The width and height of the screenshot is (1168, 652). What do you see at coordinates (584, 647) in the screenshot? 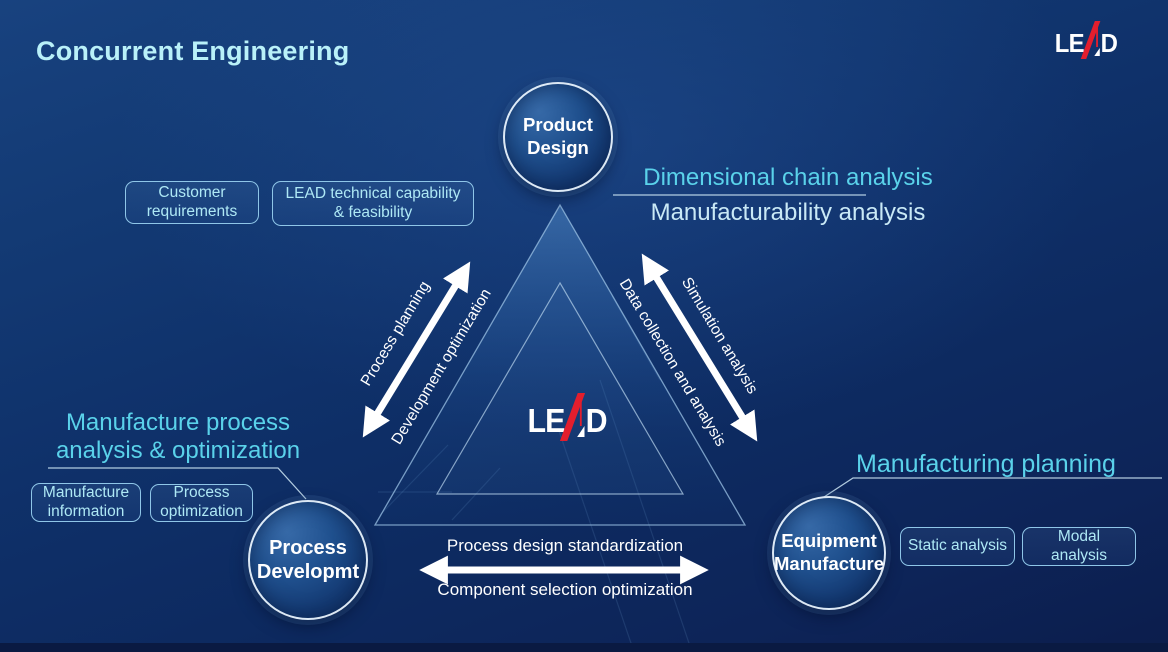
I see `bottom-accent-strip` at bounding box center [584, 647].